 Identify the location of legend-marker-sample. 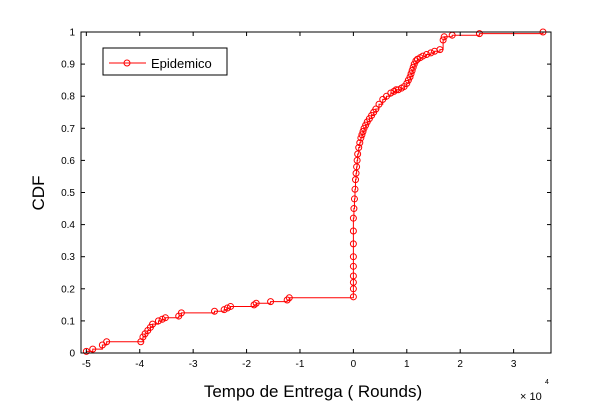
(127, 63).